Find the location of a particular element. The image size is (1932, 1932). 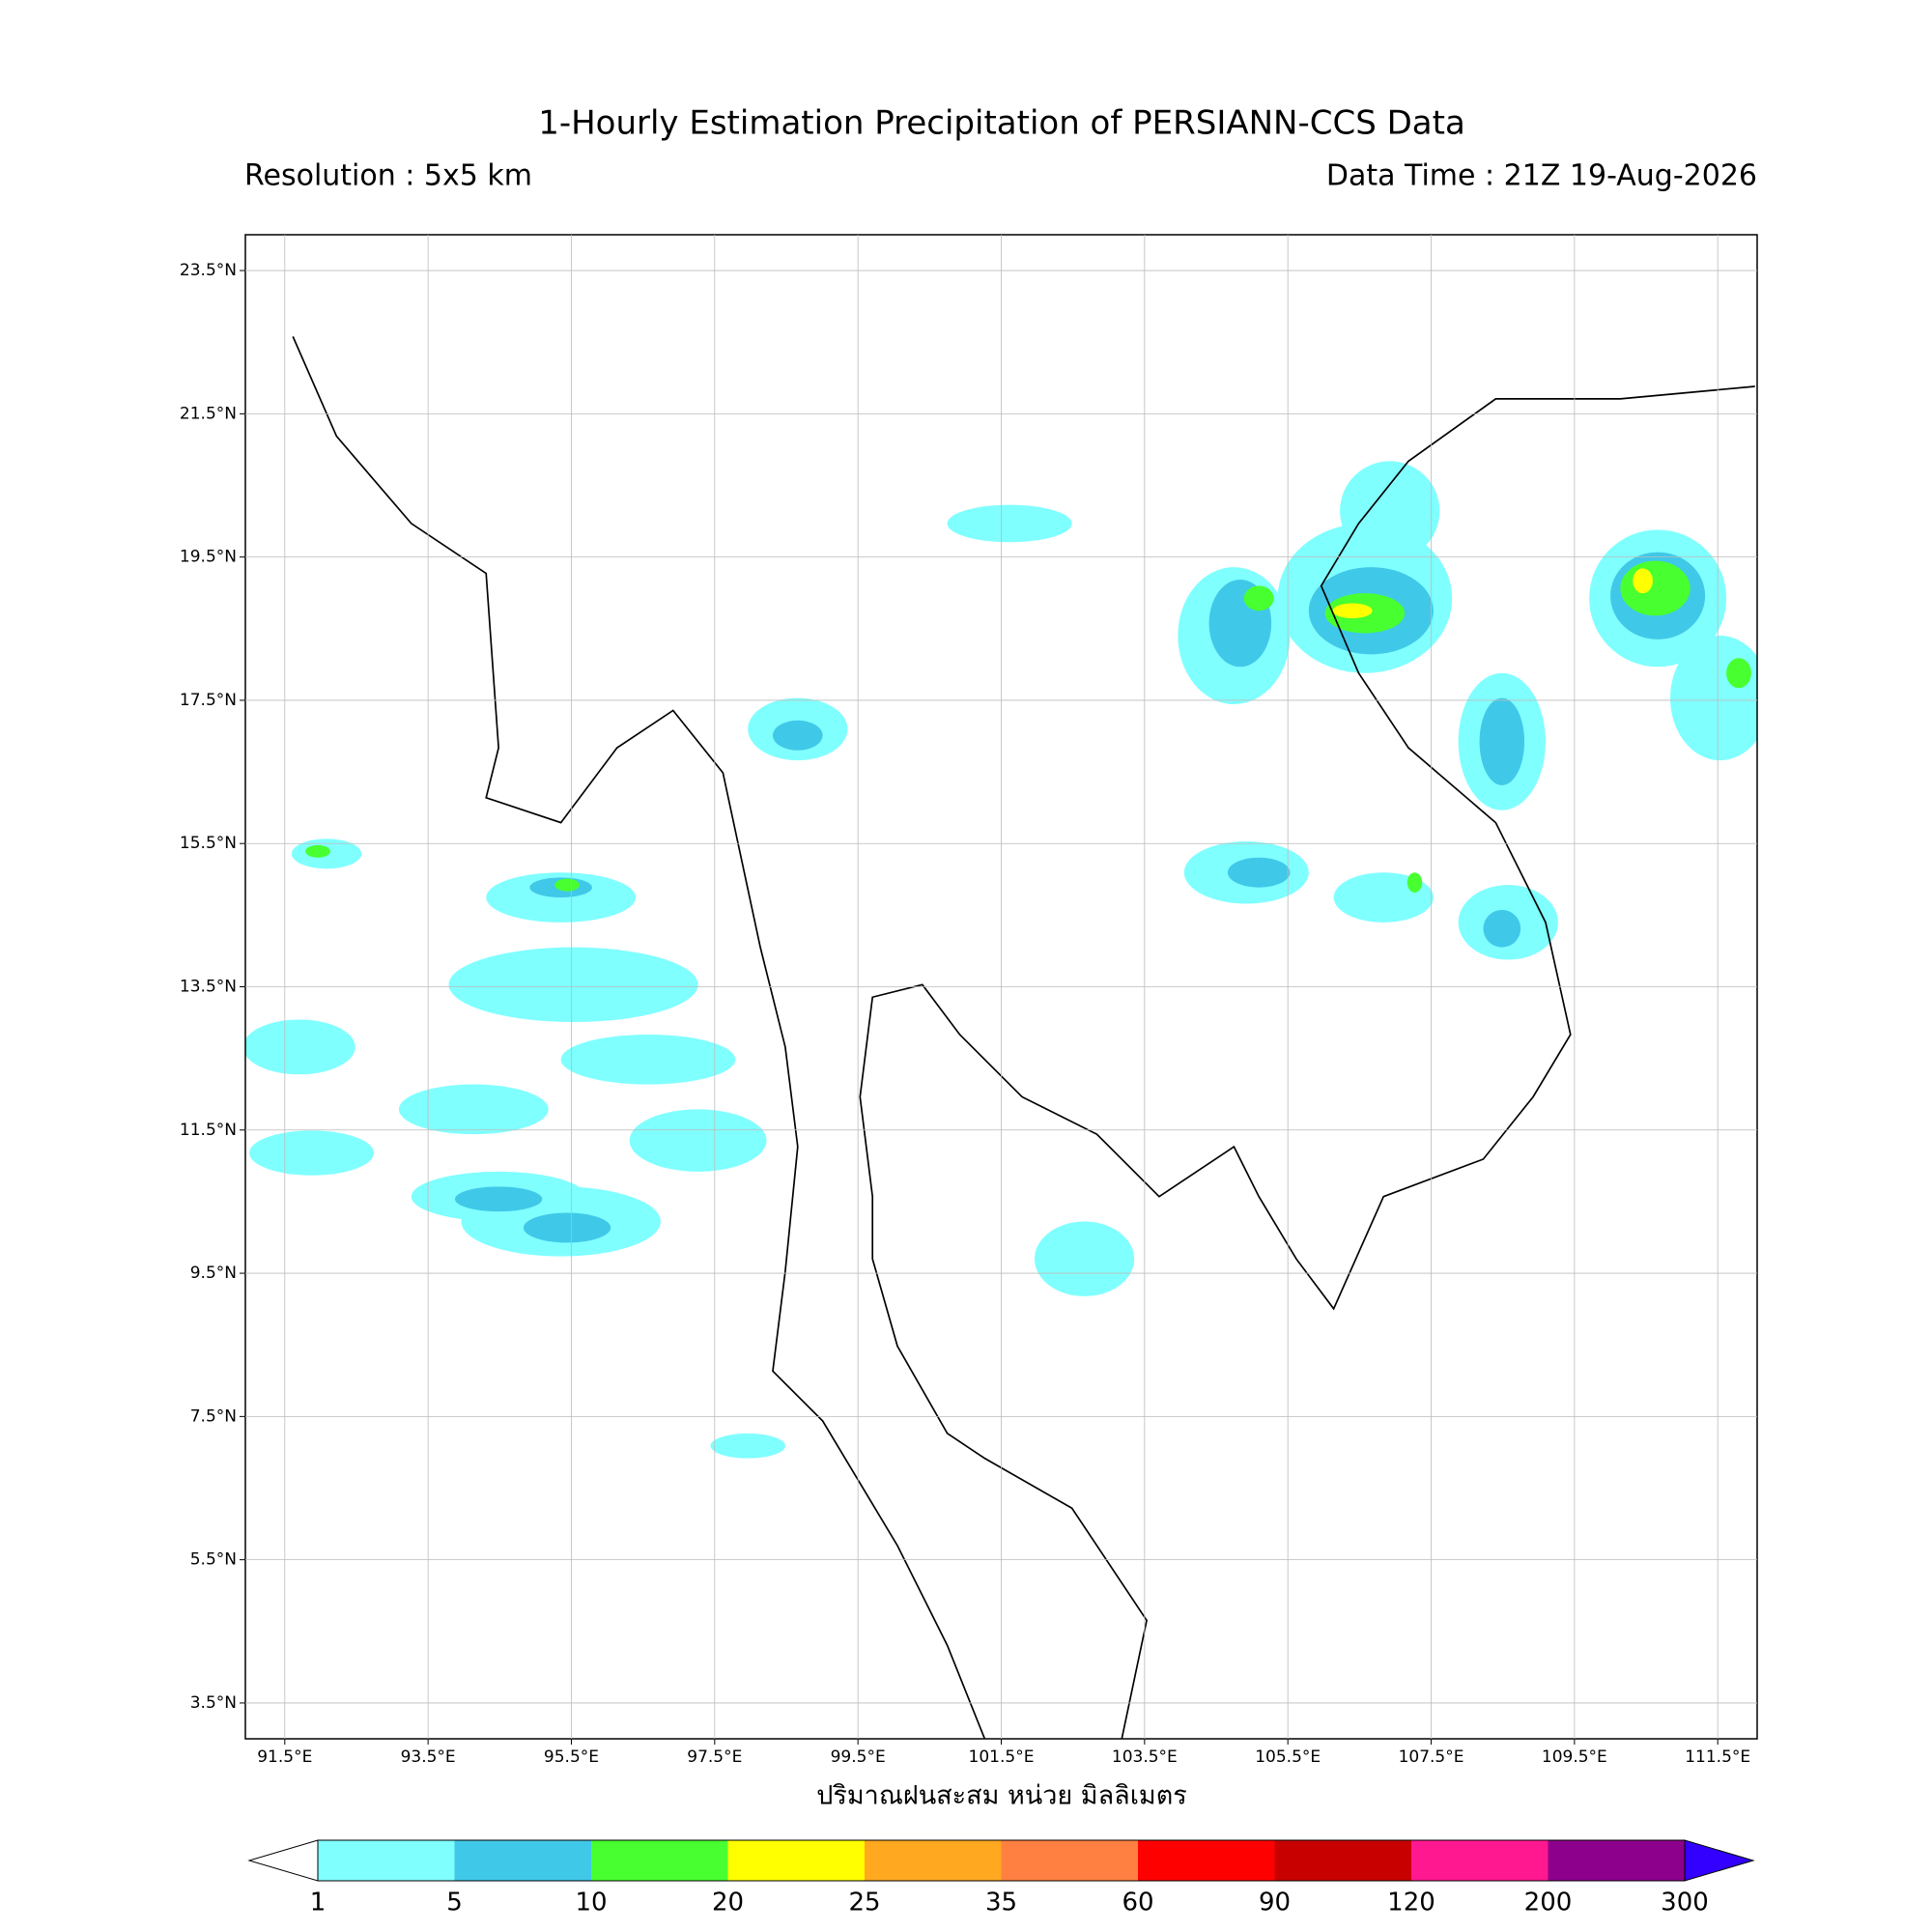

colorbar-label: 60 is located at coordinates (1137, 1903).